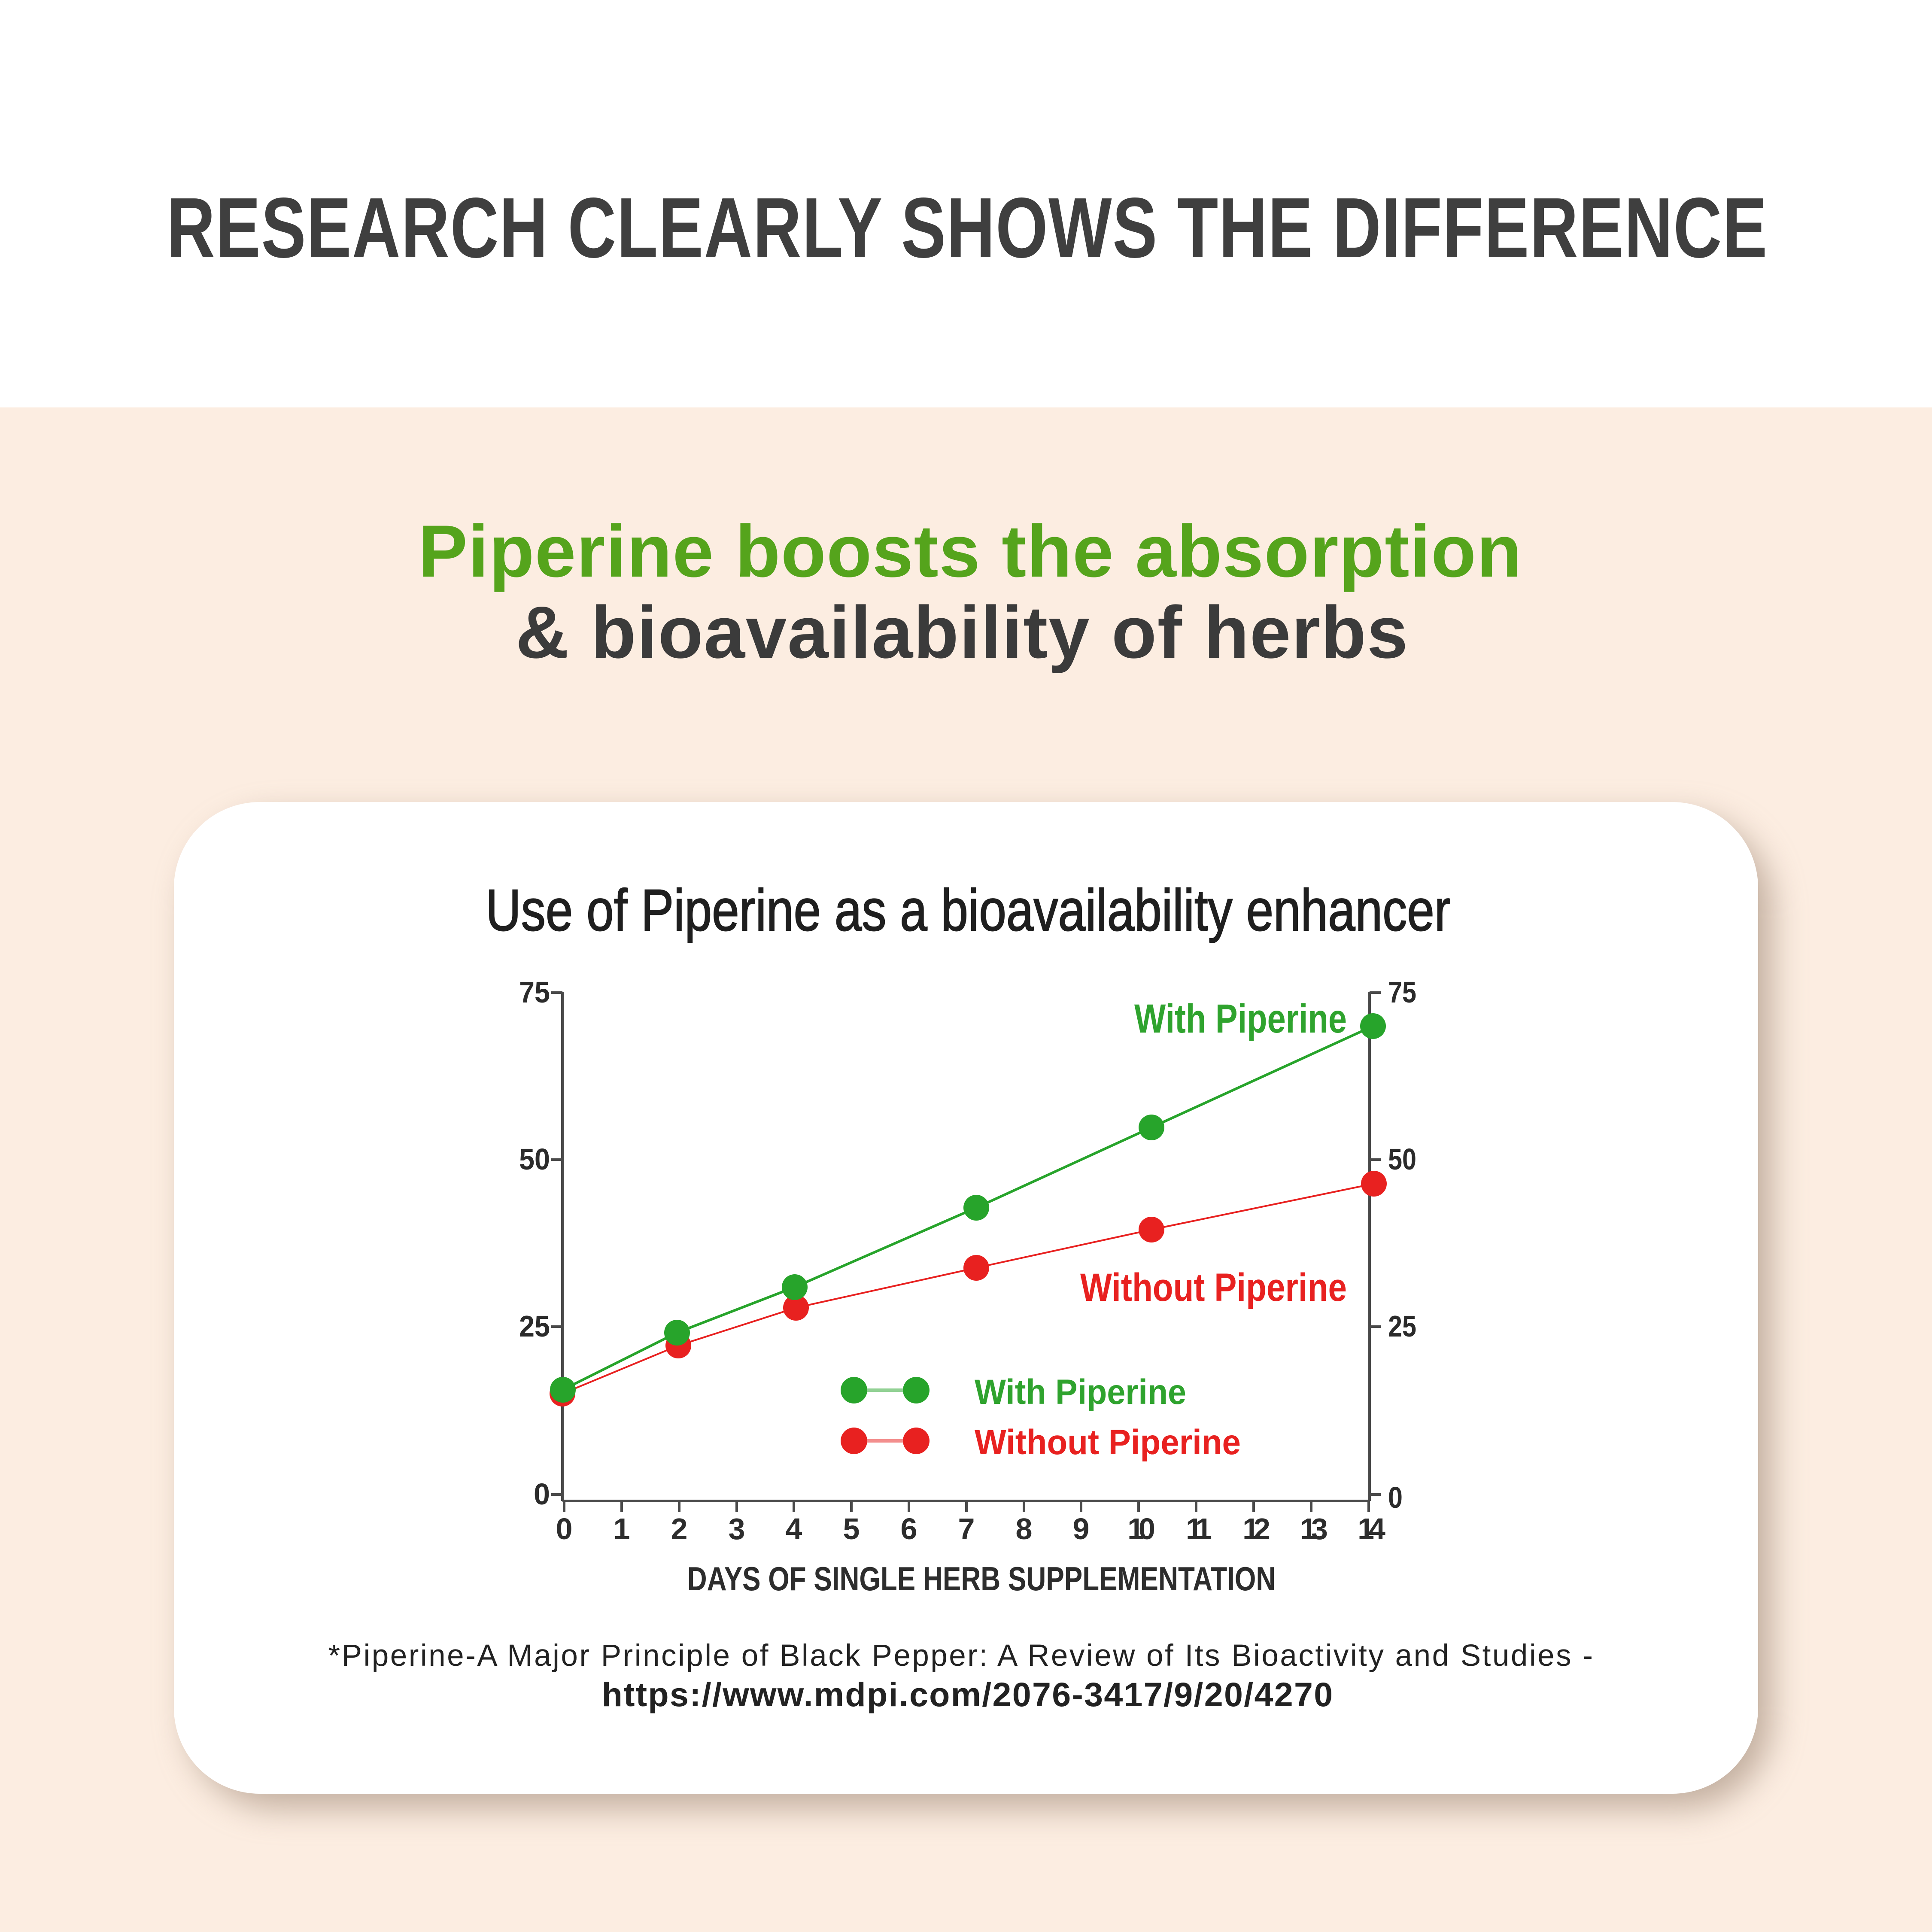 This screenshot has width=1932, height=1932. What do you see at coordinates (1199, 1529) in the screenshot?
I see `svg-text: 11` at bounding box center [1199, 1529].